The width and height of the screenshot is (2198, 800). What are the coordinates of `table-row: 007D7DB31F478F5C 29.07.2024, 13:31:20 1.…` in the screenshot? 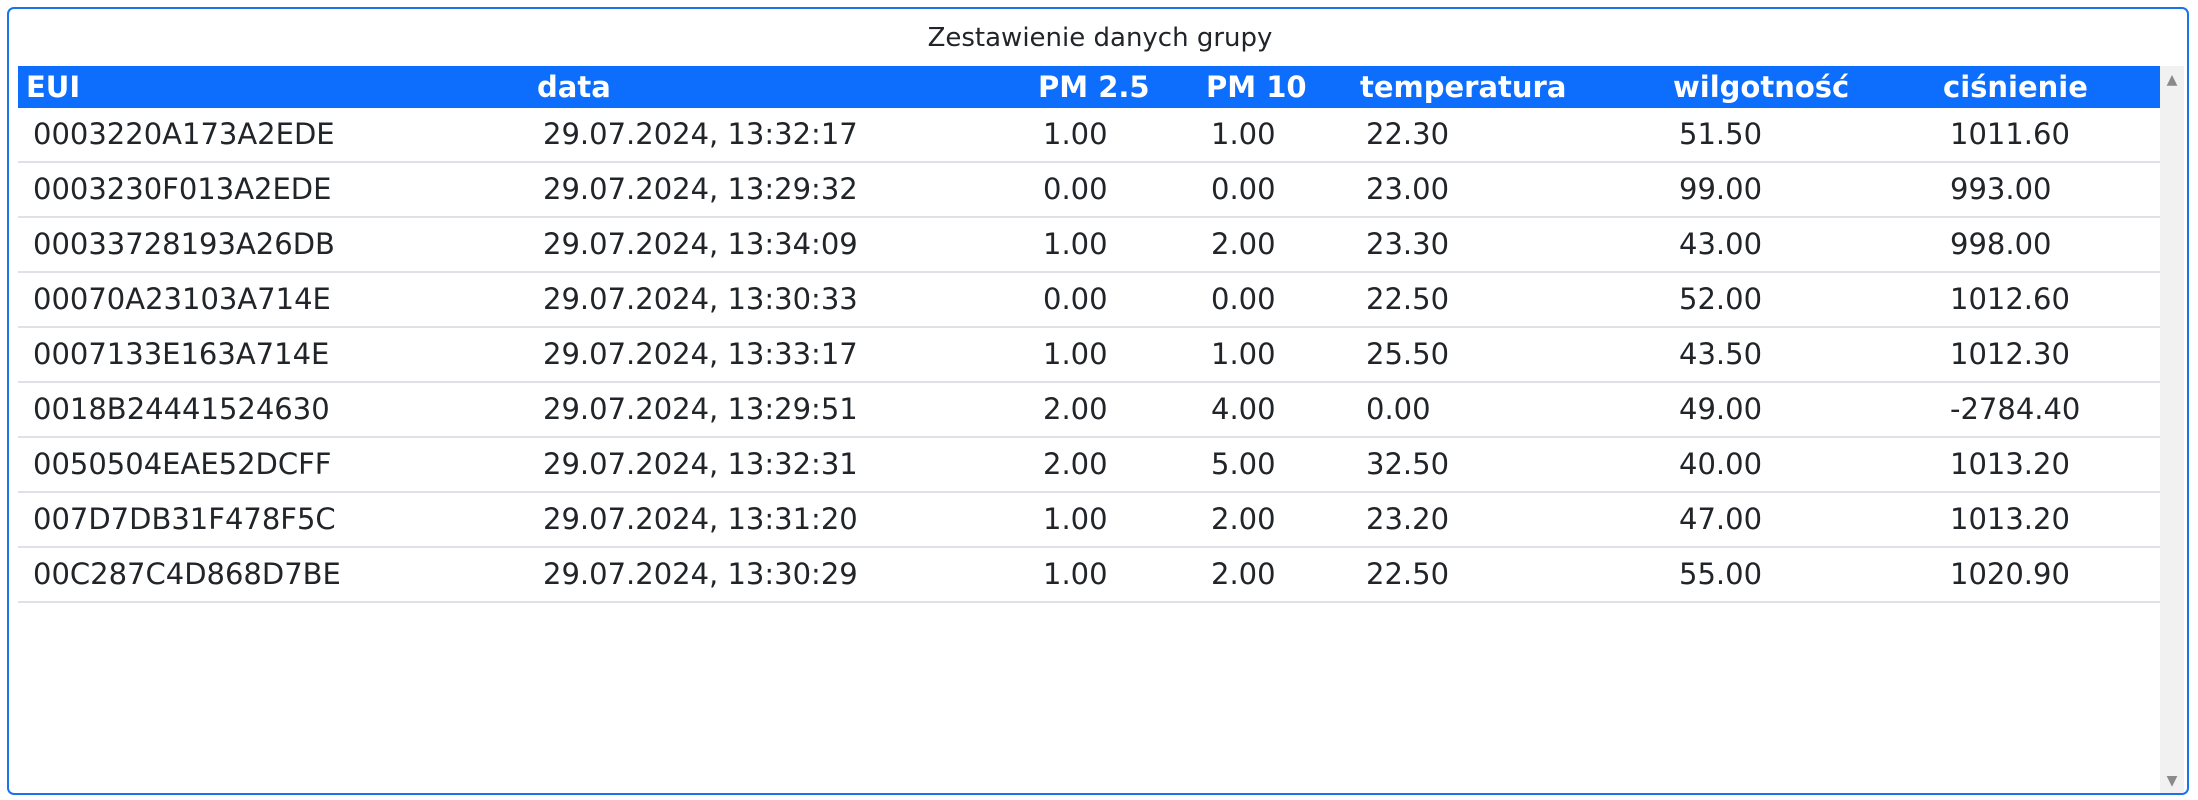 It's located at (1089, 520).